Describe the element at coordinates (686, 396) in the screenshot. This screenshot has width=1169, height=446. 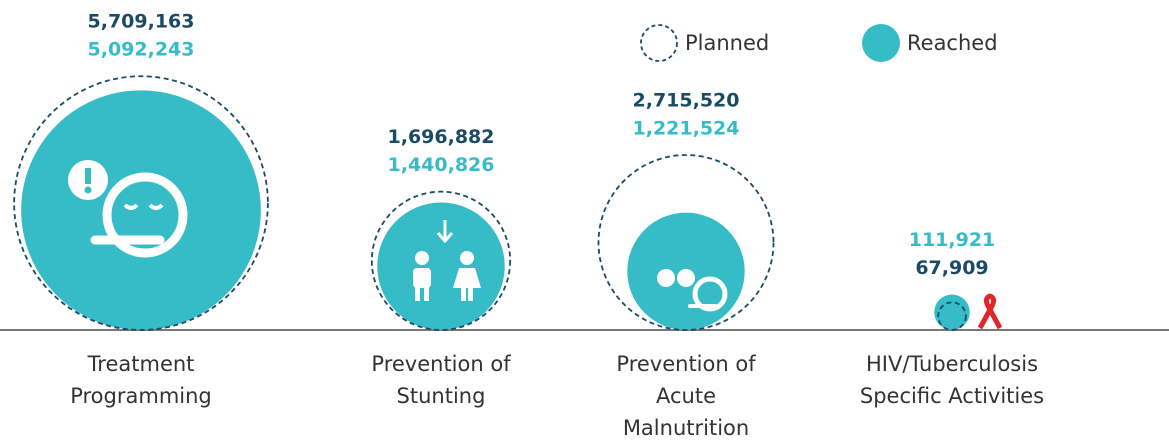
I see `category-label: Prevention of Acute Malnutrition` at that location.